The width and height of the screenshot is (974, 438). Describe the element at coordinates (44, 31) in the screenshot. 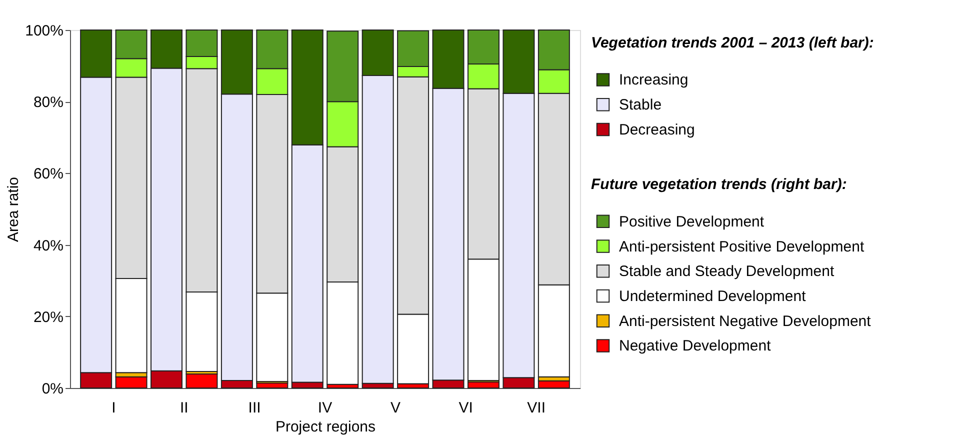

I see `y-tick-label: 100%` at that location.